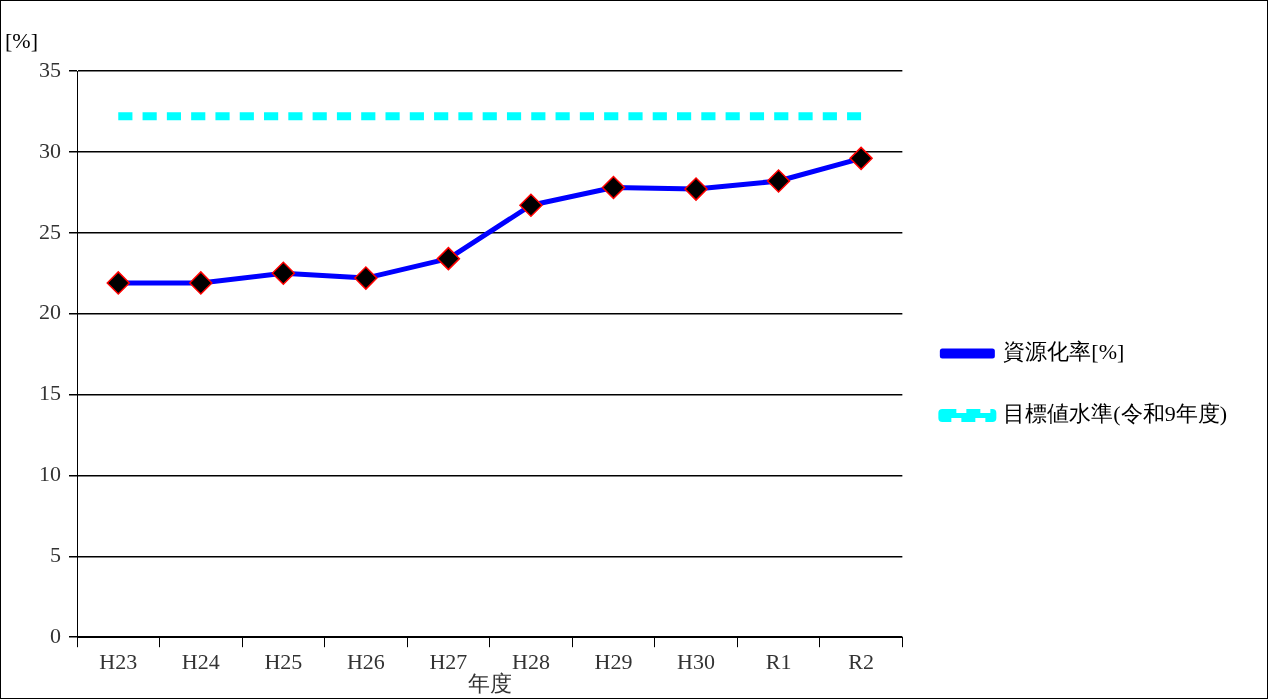  I want to click on x-tick-label: H30, so click(696, 662).